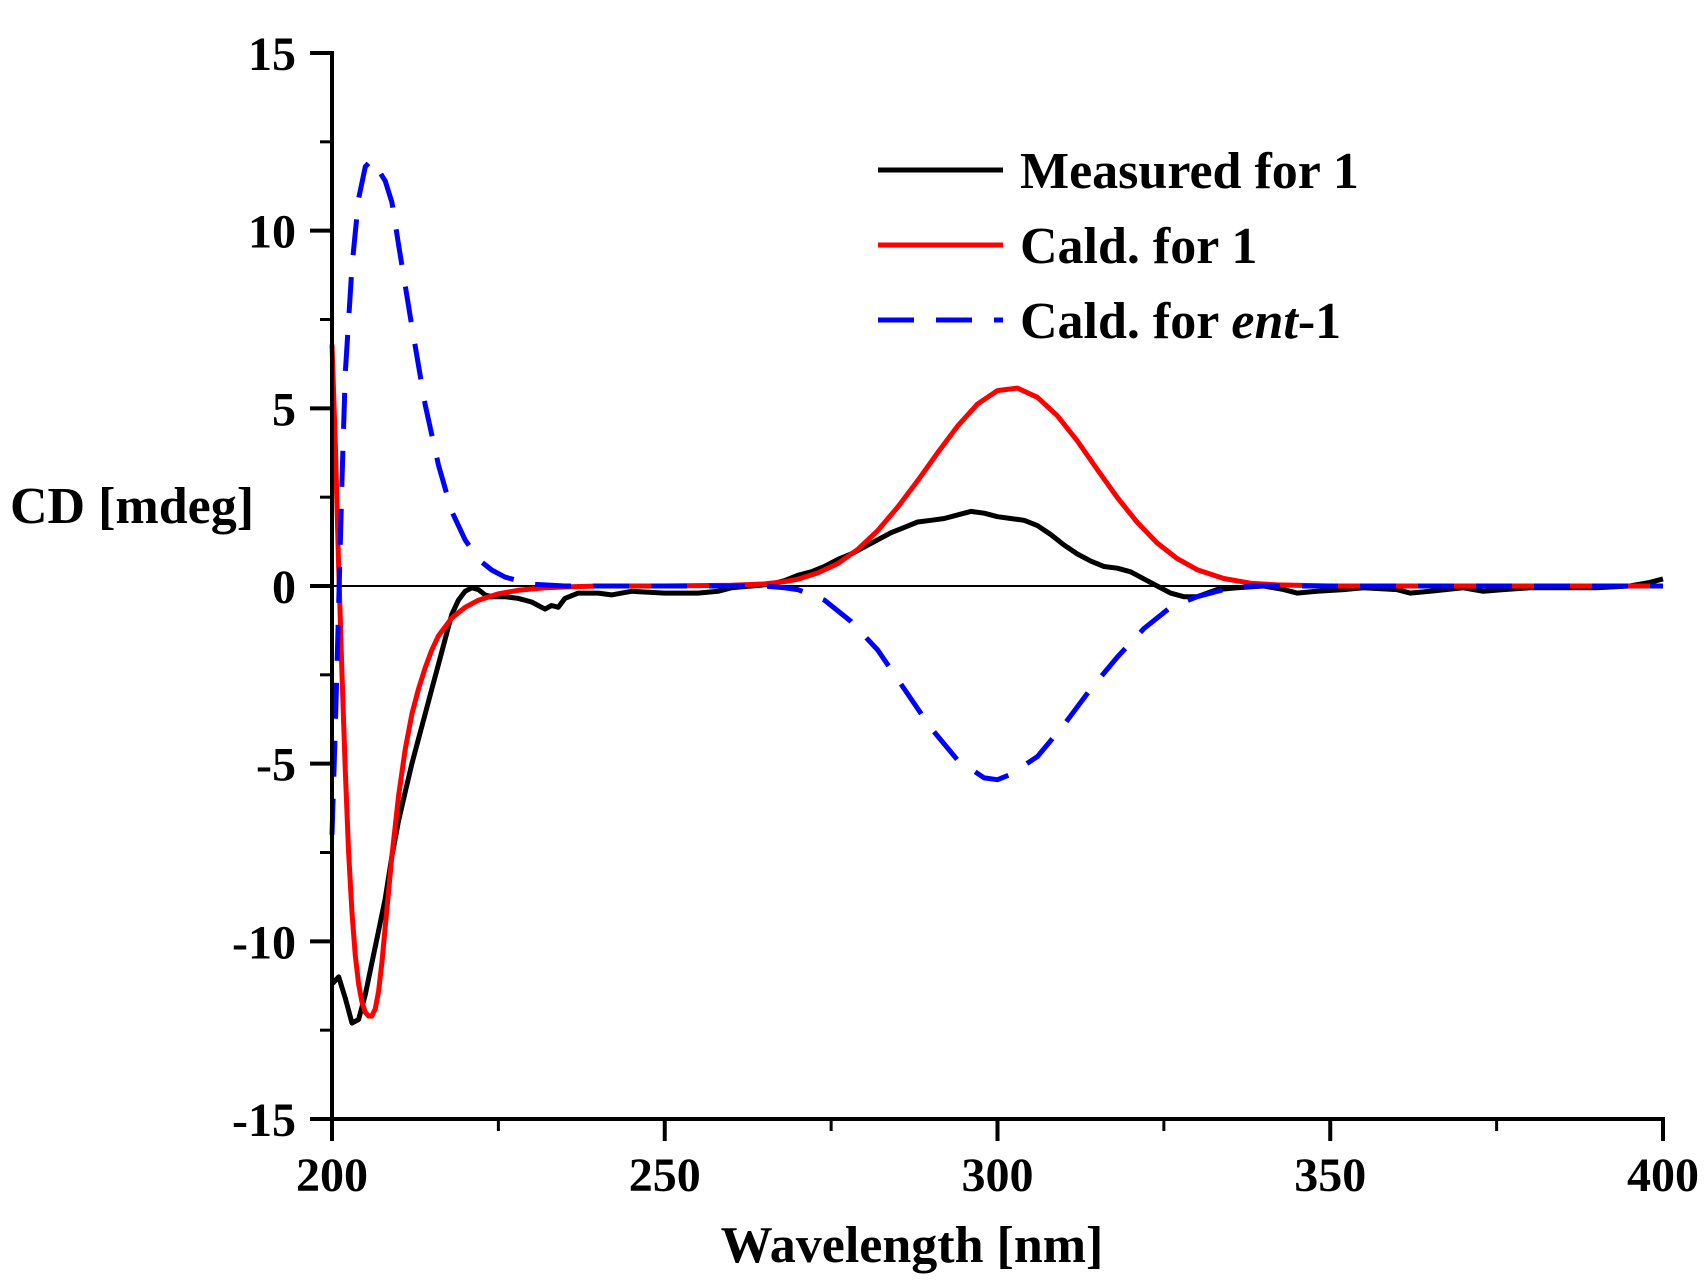 Image resolution: width=1706 pixels, height=1283 pixels. I want to click on y-axis-title: CD [mdeg], so click(132, 506).